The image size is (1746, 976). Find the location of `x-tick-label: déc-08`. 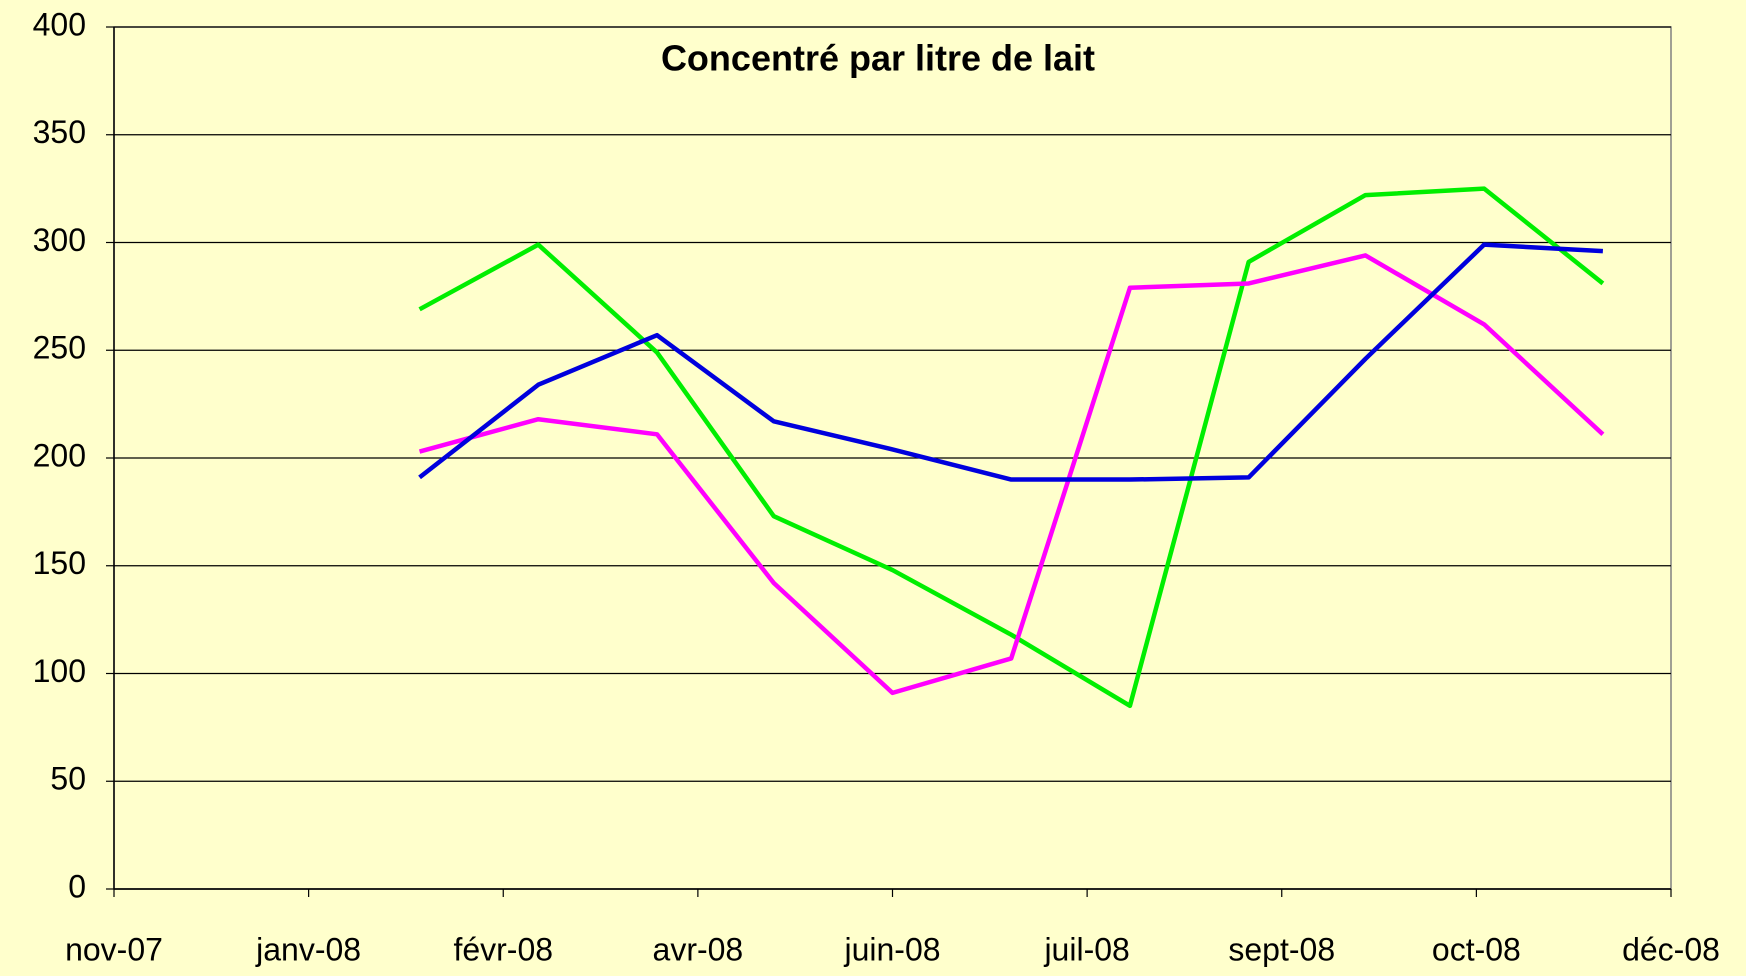

x-tick-label: déc-08 is located at coordinates (1671, 949).